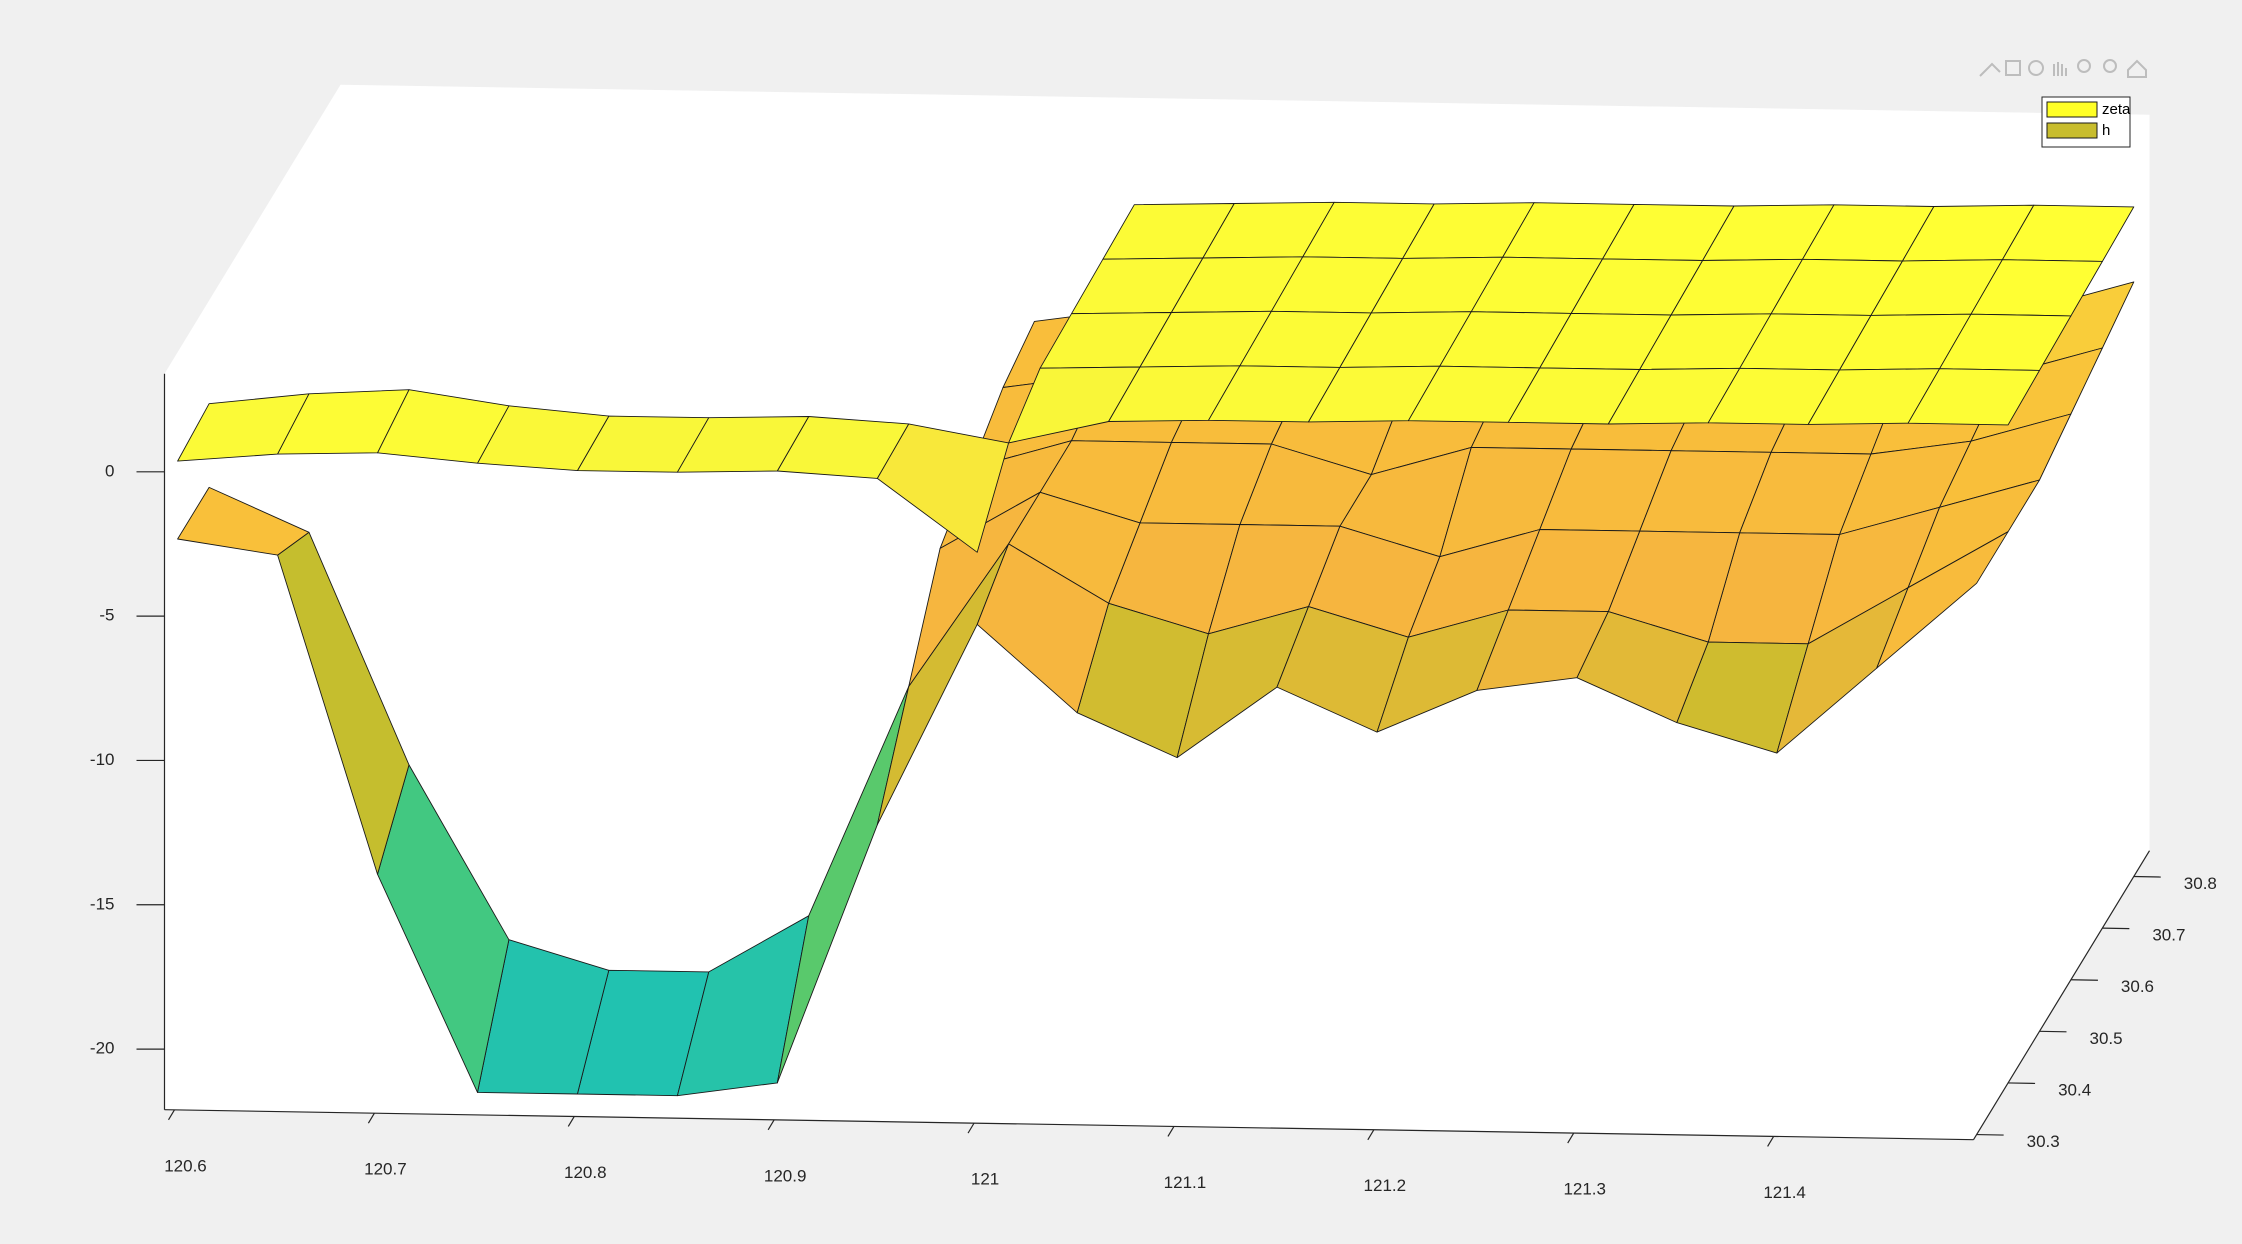 The width and height of the screenshot is (2242, 1244). Describe the element at coordinates (1584, 1189) in the screenshot. I see `x-tick-label: 121.3` at that location.